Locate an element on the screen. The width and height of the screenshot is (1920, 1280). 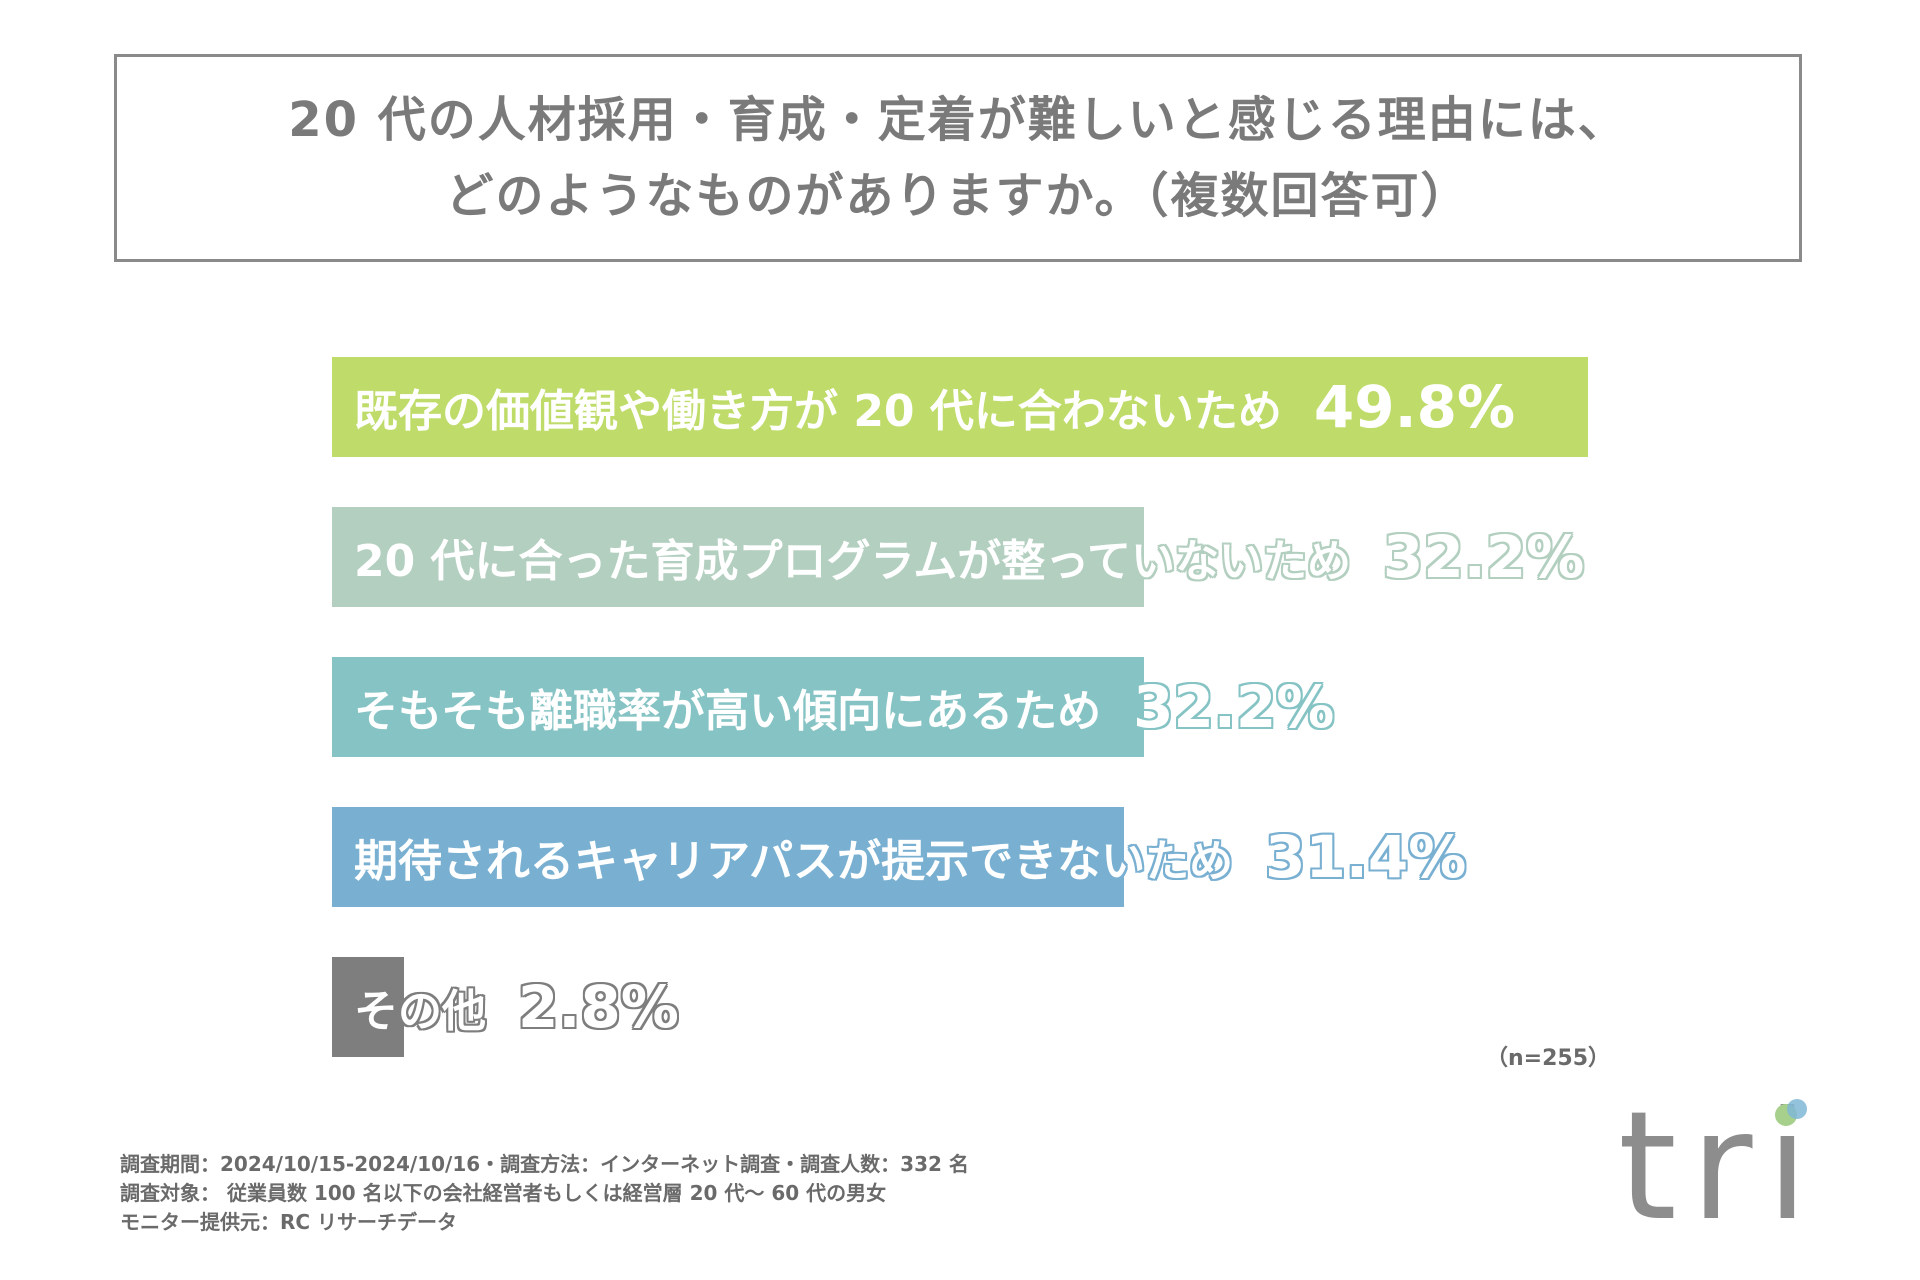
bar-label-4: 期待されるキャリアパスが提示できないため 31.4% is located at coordinates (910, 857).